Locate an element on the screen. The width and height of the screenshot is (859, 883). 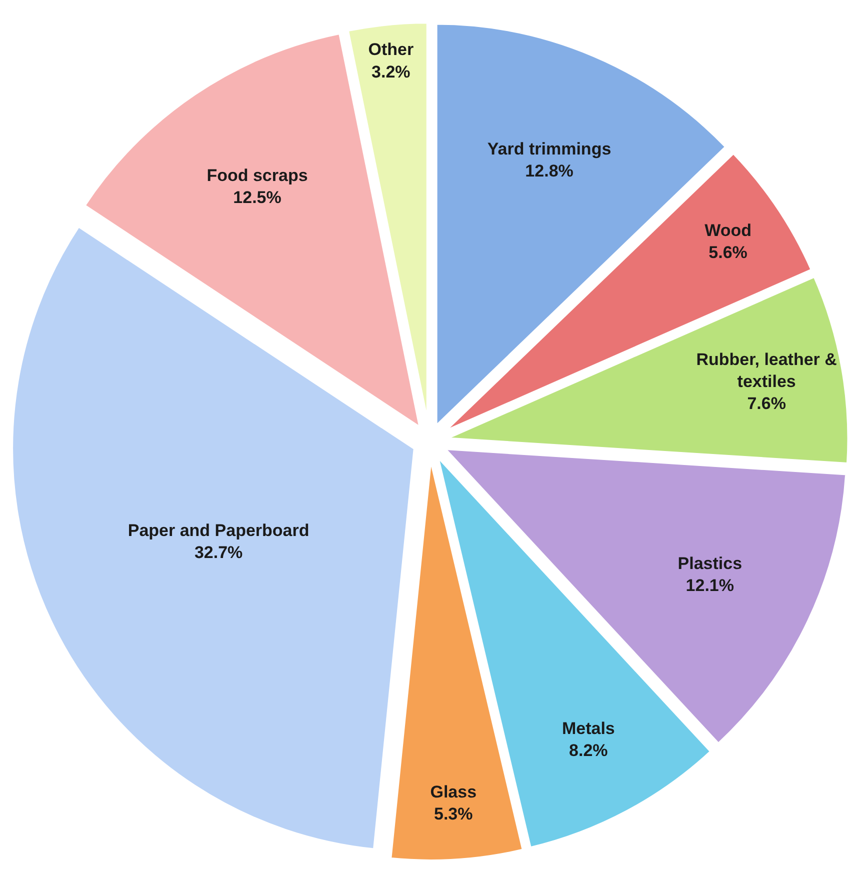
data-label: 8.2% is located at coordinates (588, 750).